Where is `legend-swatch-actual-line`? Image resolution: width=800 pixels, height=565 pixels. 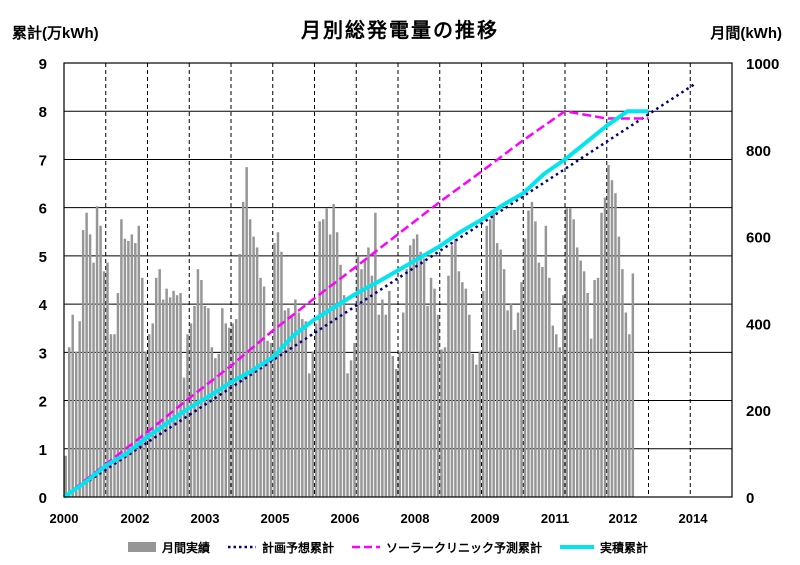 legend-swatch-actual-line is located at coordinates (577, 547).